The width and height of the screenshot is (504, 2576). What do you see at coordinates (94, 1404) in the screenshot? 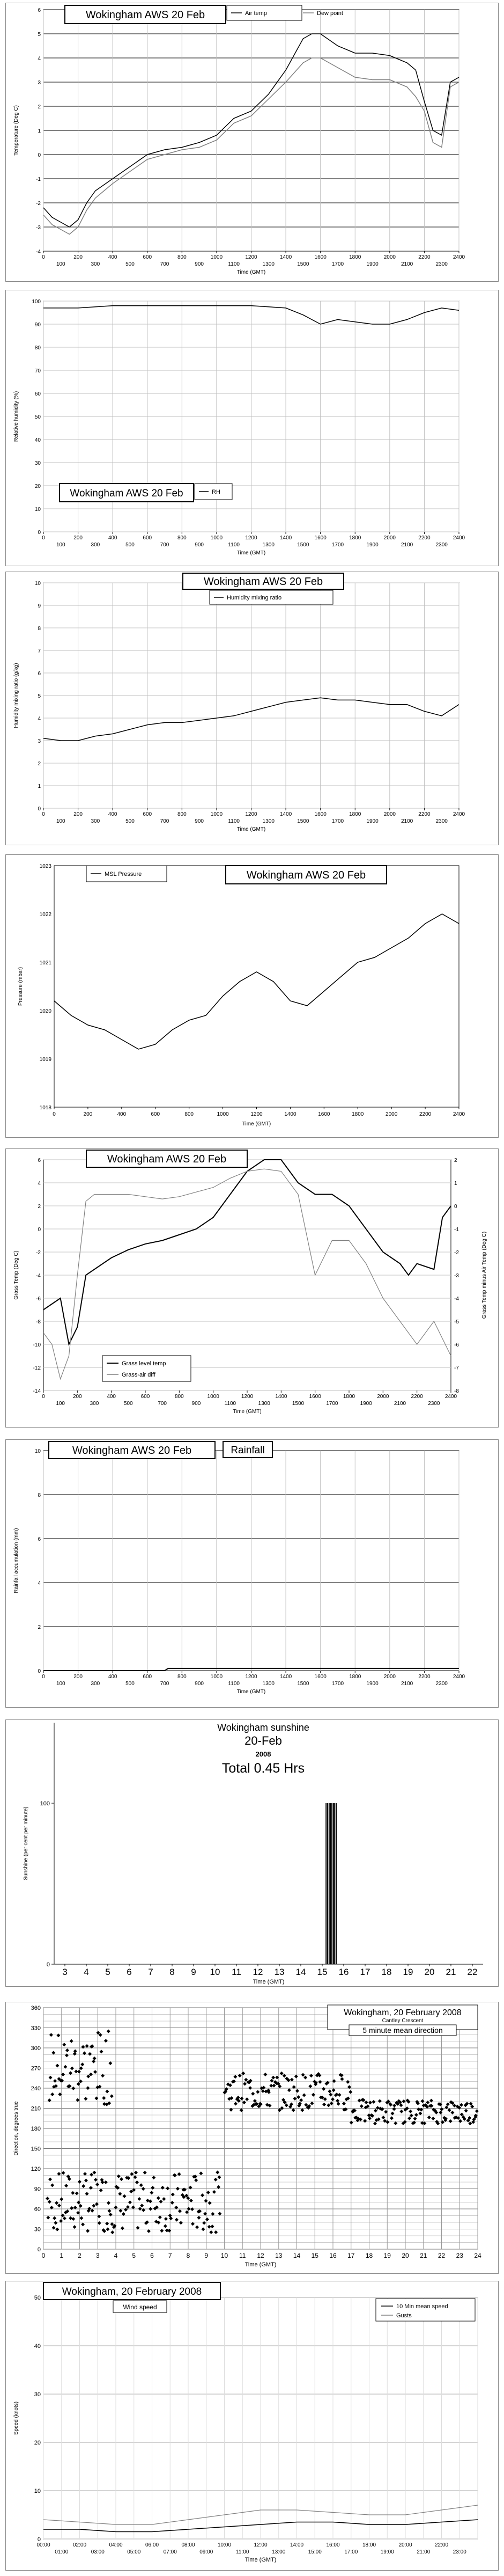
I see `x-tick-label: 300` at bounding box center [94, 1404].